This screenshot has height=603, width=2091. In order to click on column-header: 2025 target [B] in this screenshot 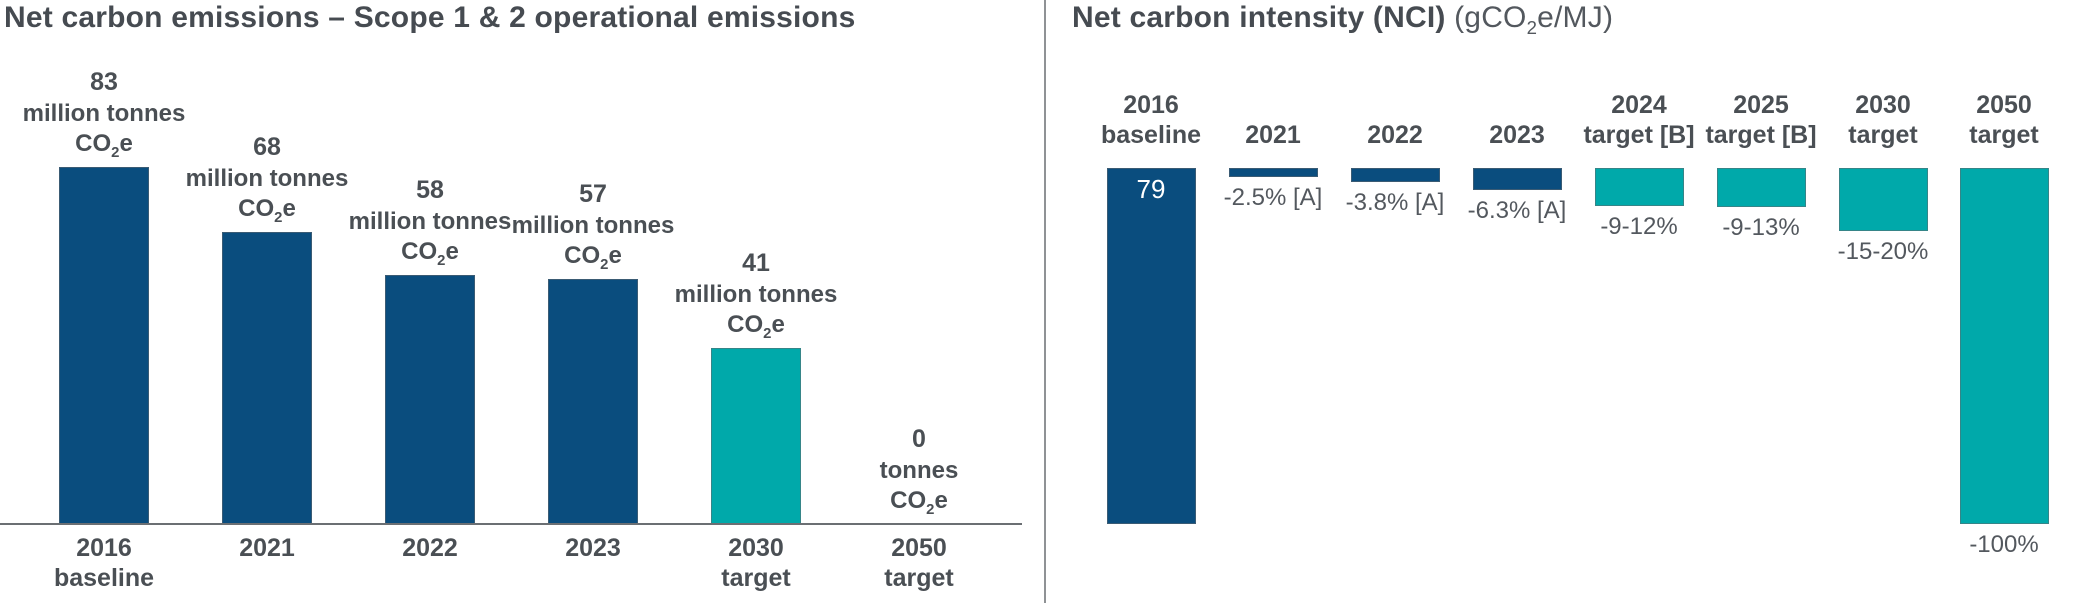, I will do `click(1761, 120)`.